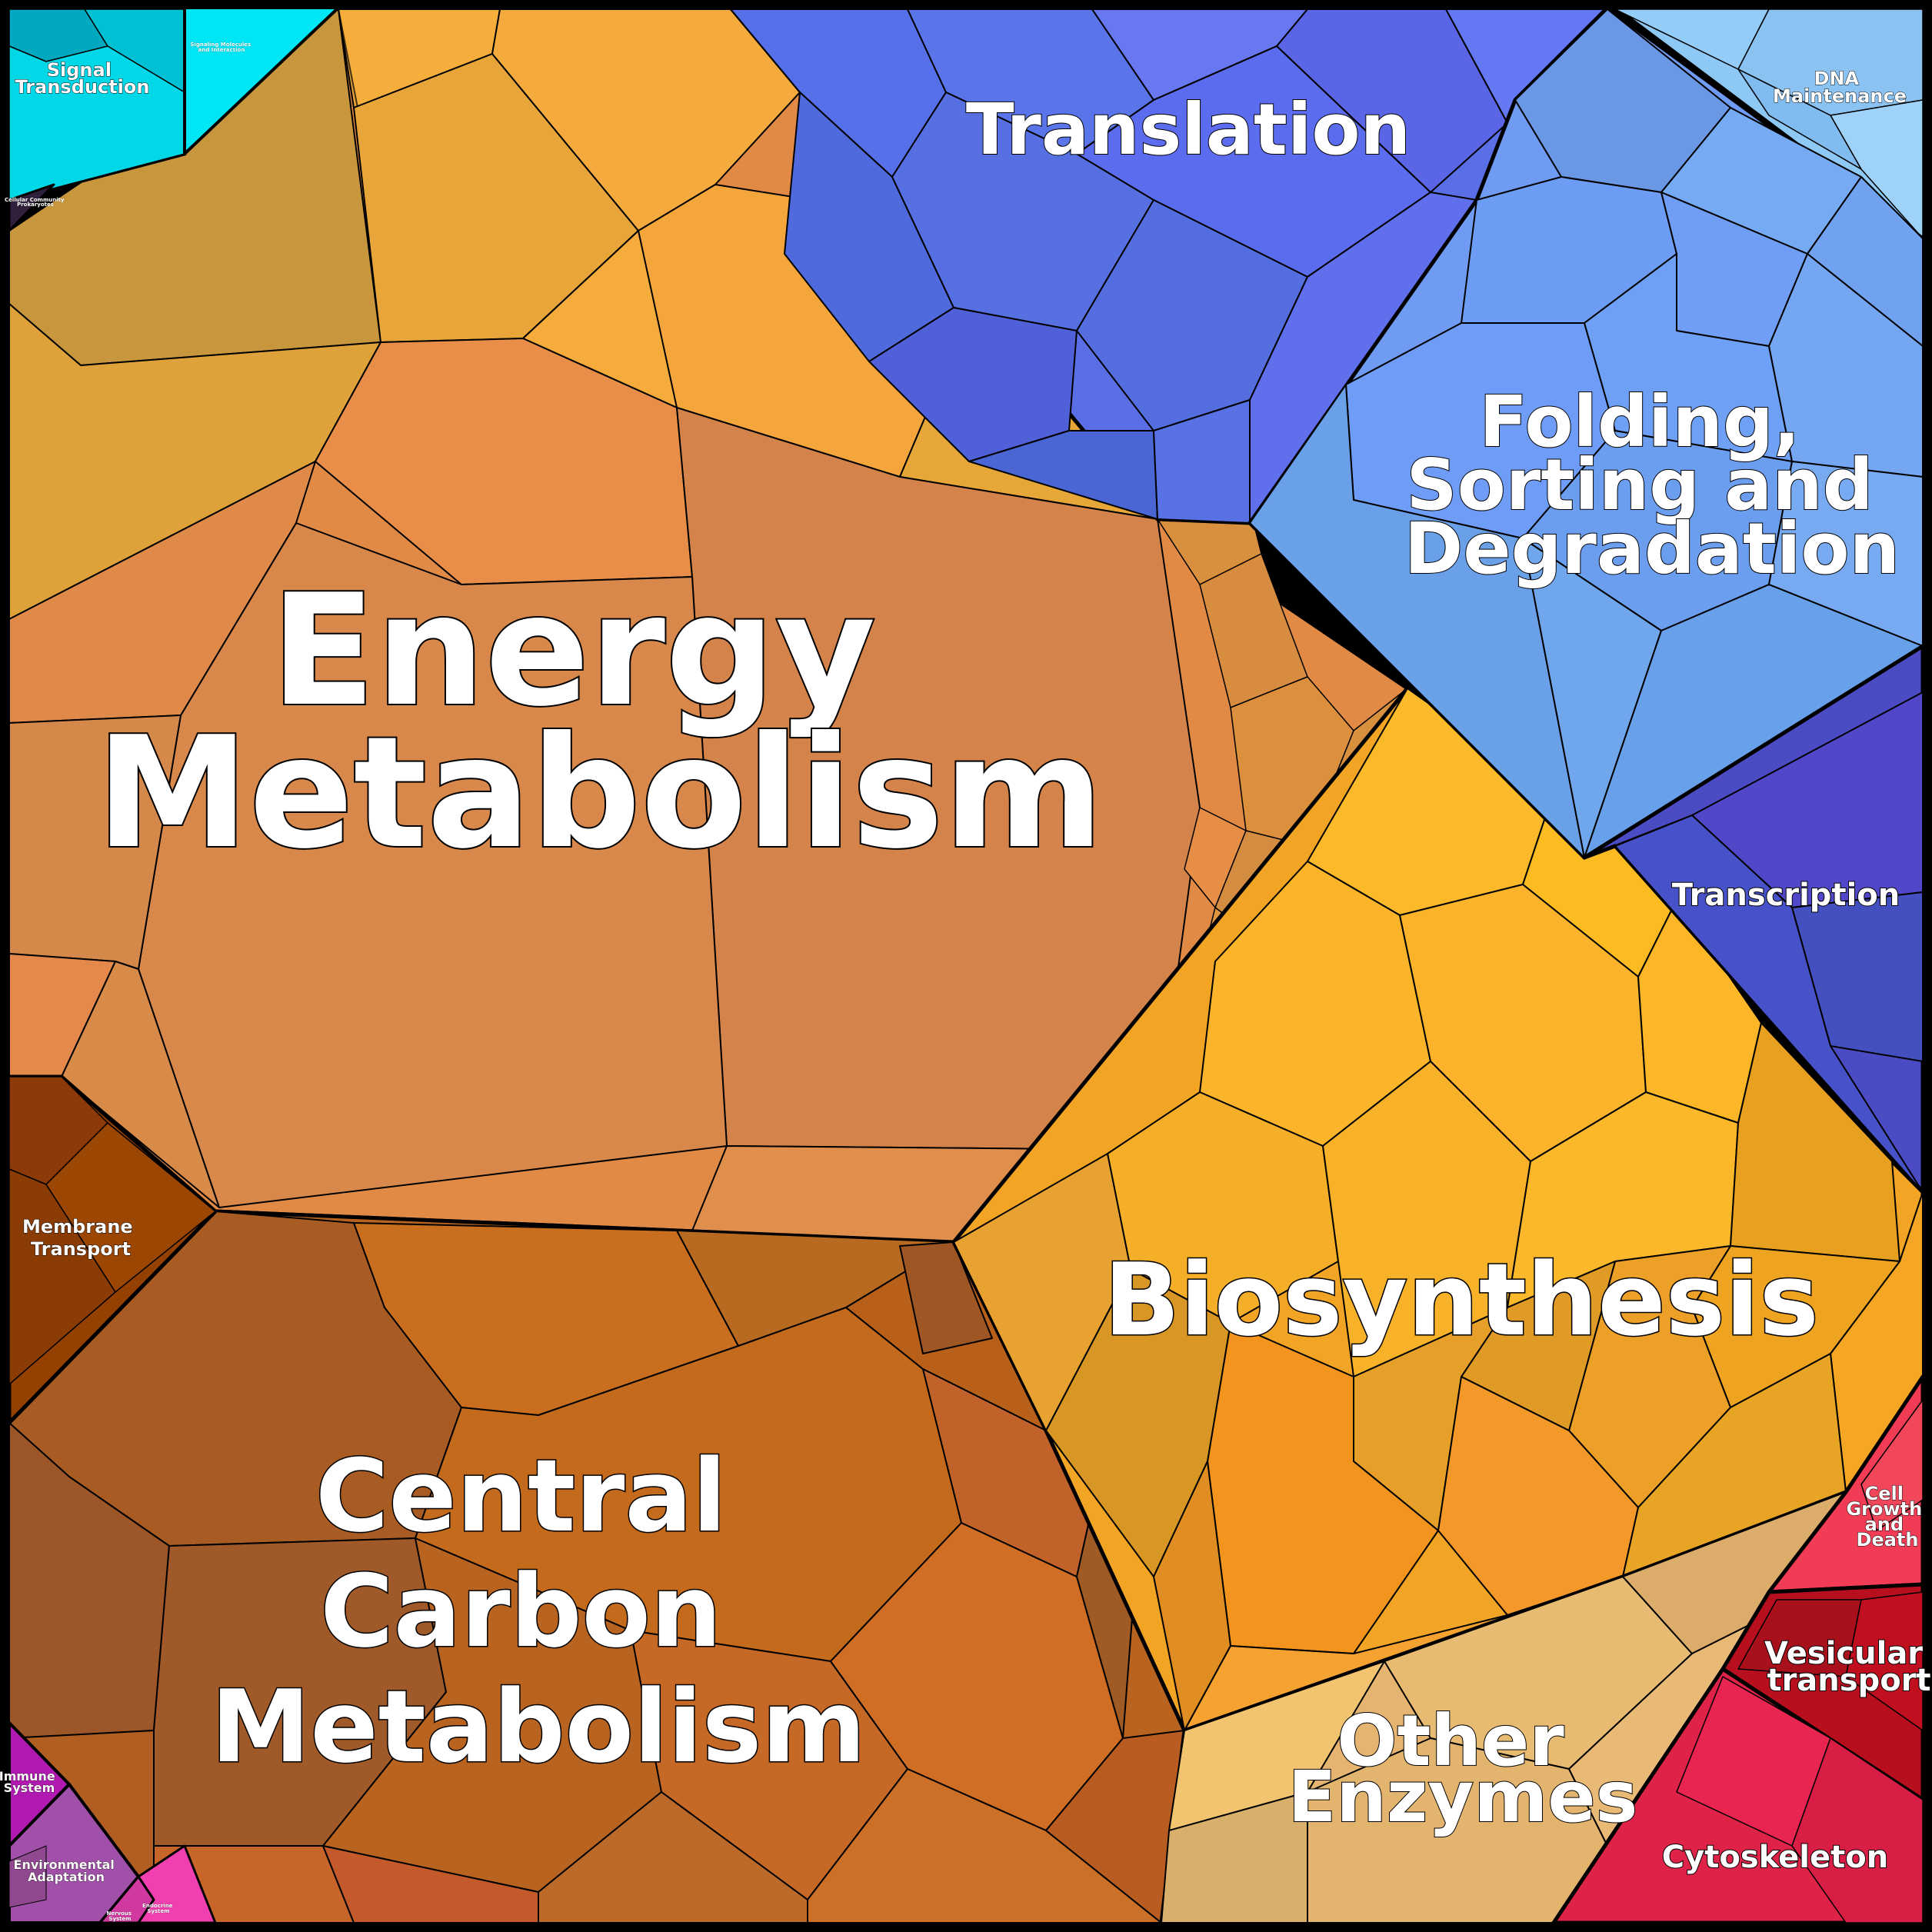  What do you see at coordinates (1169, 265) in the screenshot?
I see `region-translation` at bounding box center [1169, 265].